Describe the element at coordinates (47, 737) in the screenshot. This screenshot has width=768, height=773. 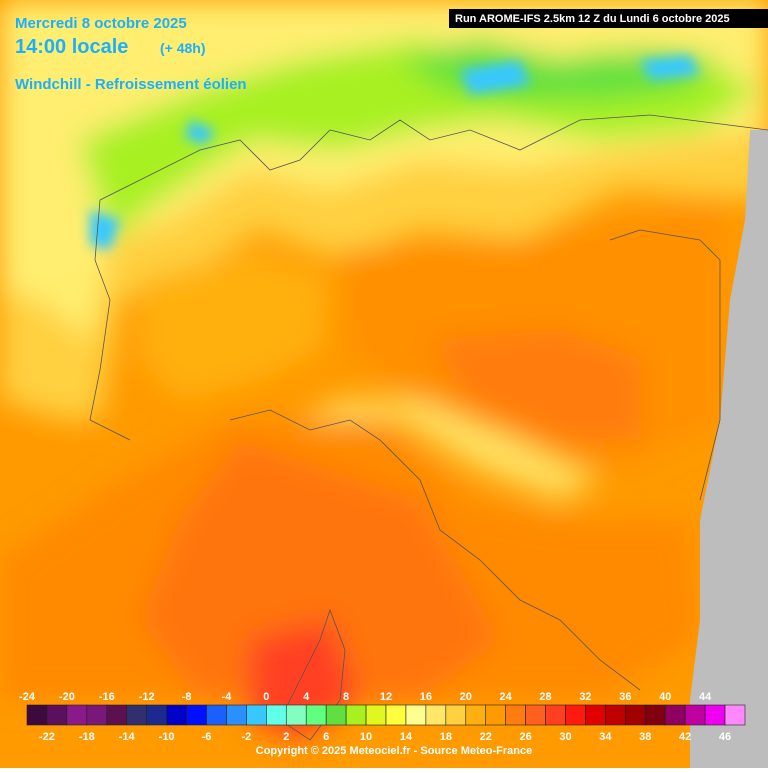
I see `colorbar-label: -22` at that location.